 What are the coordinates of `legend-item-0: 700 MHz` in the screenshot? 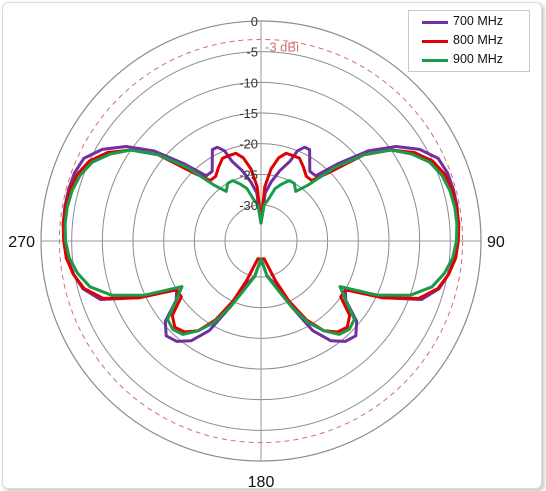 It's located at (469, 22).